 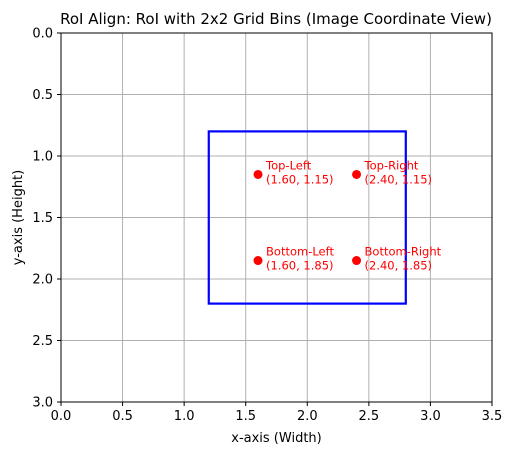 What do you see at coordinates (403, 252) in the screenshot?
I see `point-name: Bottom-Right` at bounding box center [403, 252].